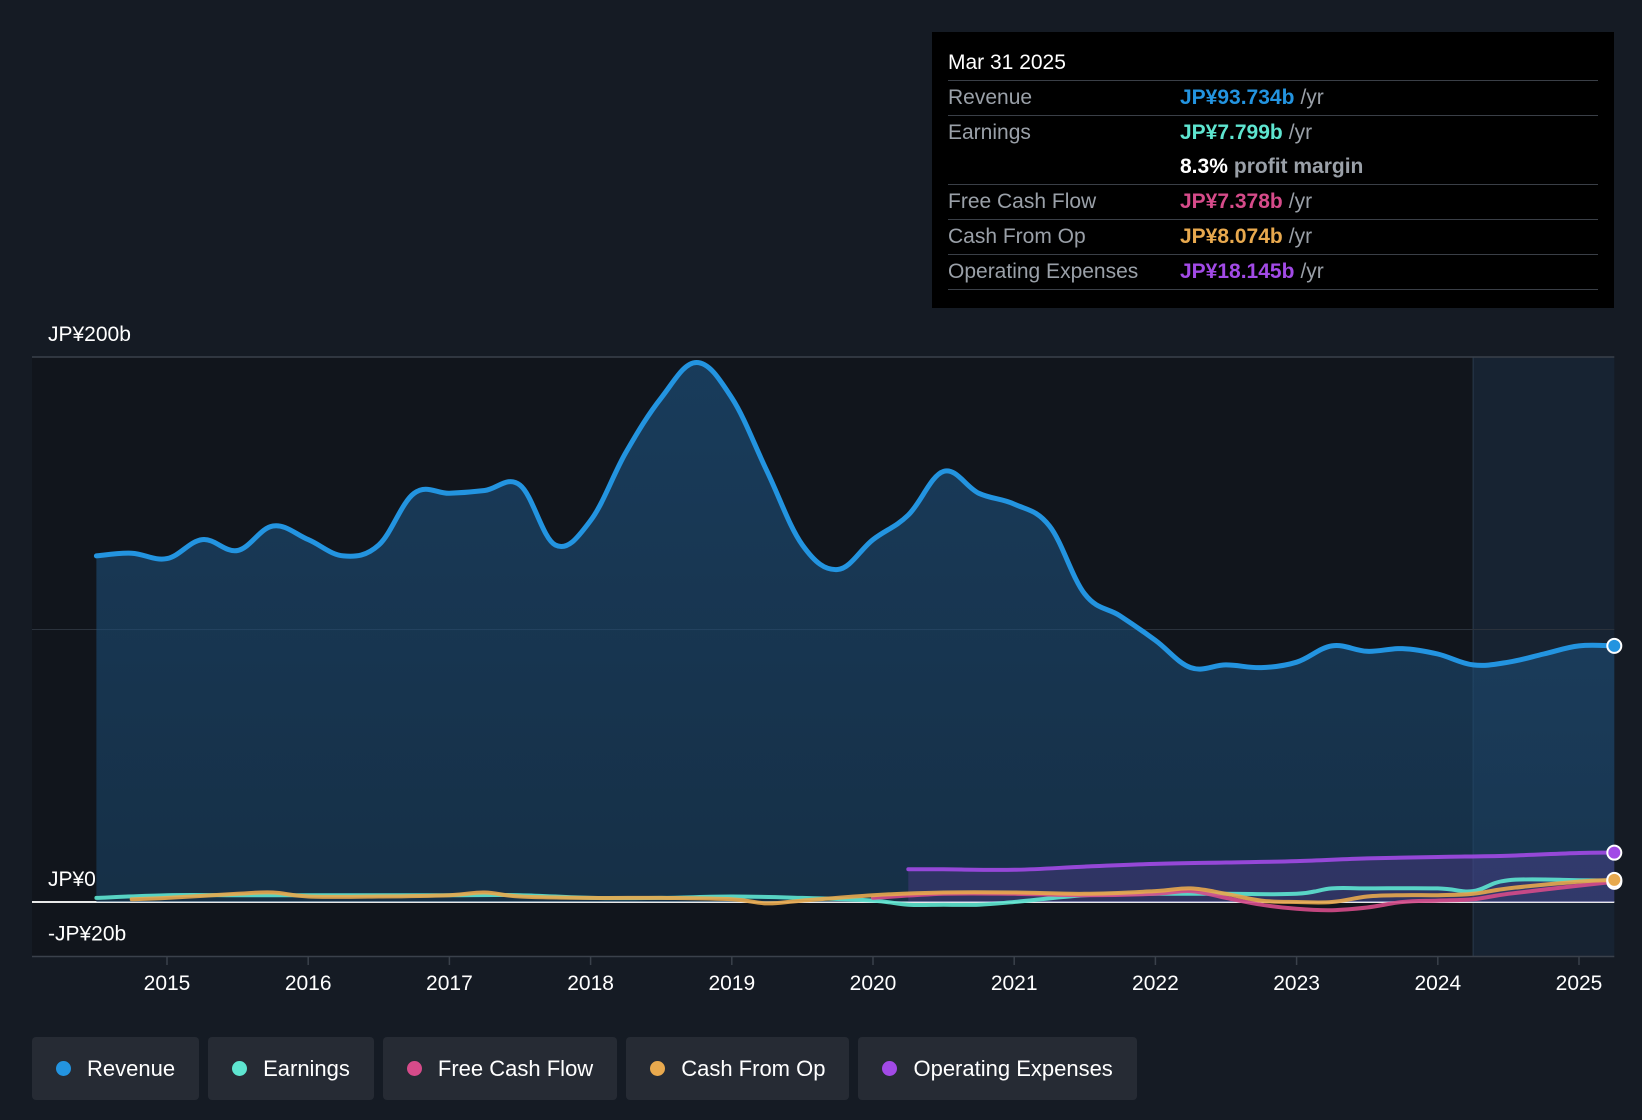 Image resolution: width=1642 pixels, height=1120 pixels. I want to click on x-tick-label: 2017, so click(449, 983).